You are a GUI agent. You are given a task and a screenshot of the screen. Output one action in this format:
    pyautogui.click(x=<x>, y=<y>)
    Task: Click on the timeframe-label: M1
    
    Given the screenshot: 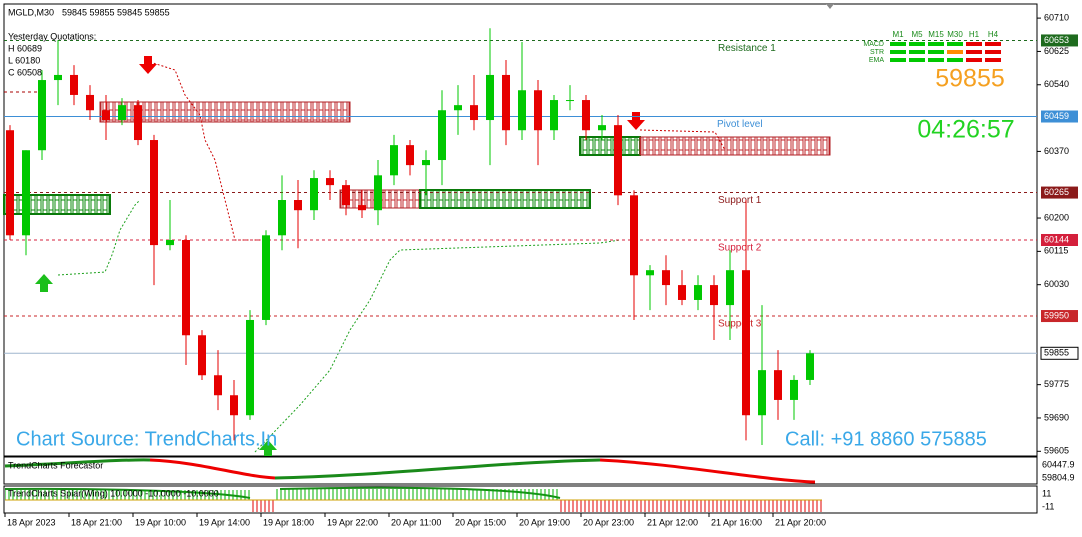 What is the action you would take?
    pyautogui.click(x=898, y=34)
    